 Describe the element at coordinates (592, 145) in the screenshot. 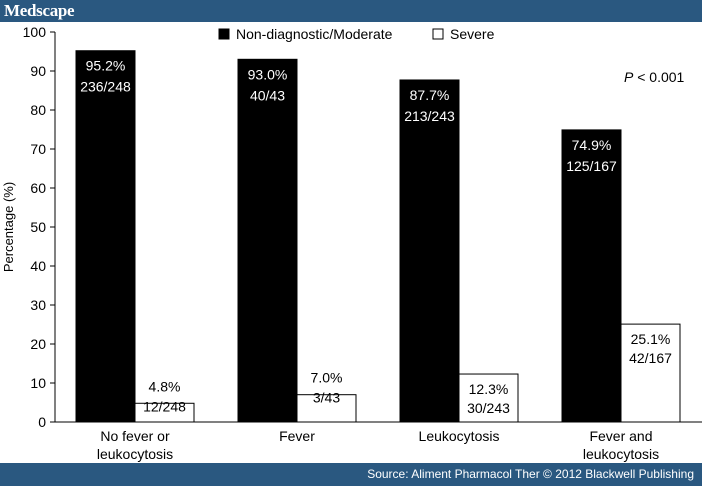

I see `data-label-percent: 74.9%` at that location.